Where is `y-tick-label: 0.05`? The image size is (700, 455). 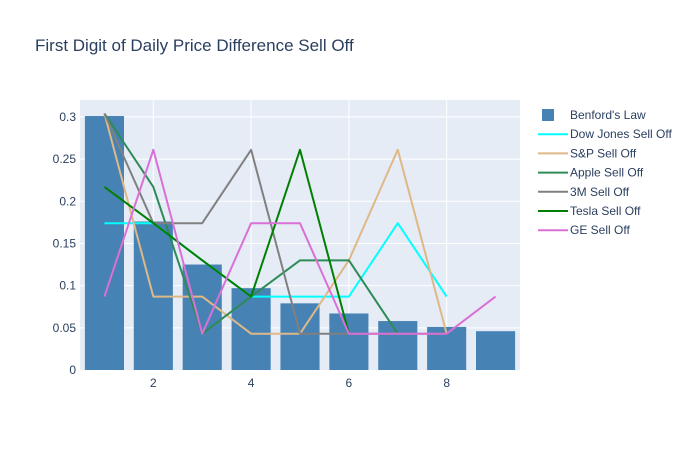
y-tick-label: 0.05 is located at coordinates (65, 328).